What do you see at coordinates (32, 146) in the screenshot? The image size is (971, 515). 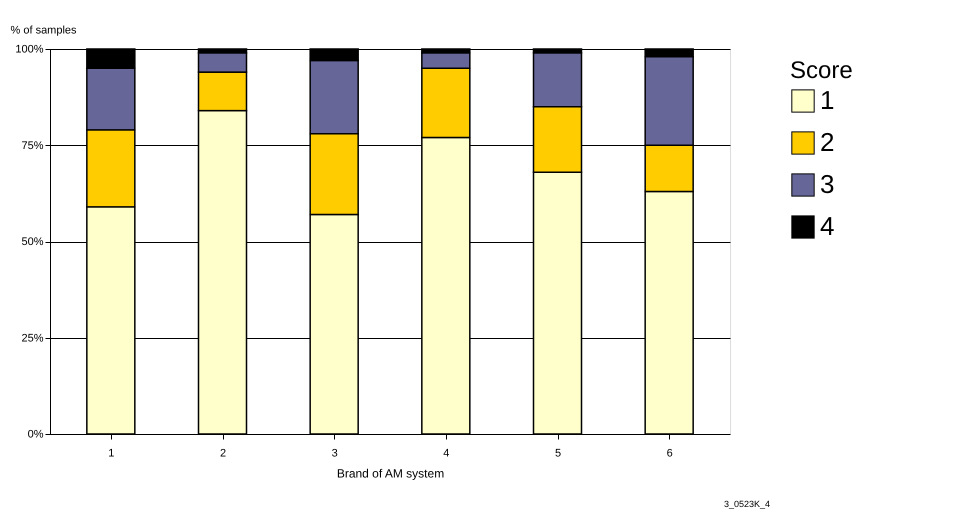 I see `y-tick-label: 75%` at bounding box center [32, 146].